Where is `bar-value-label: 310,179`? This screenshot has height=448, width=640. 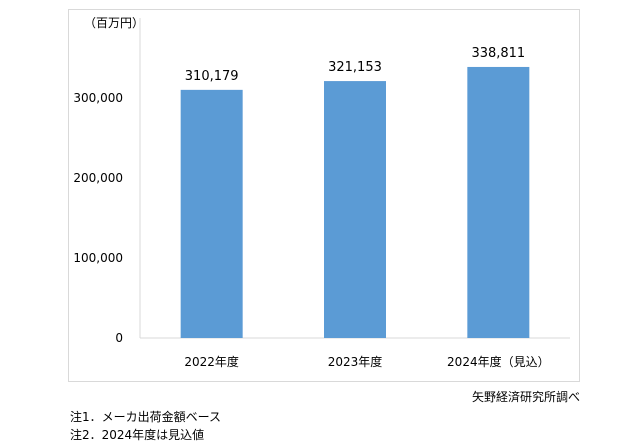
bar-value-label: 310,179 is located at coordinates (212, 76).